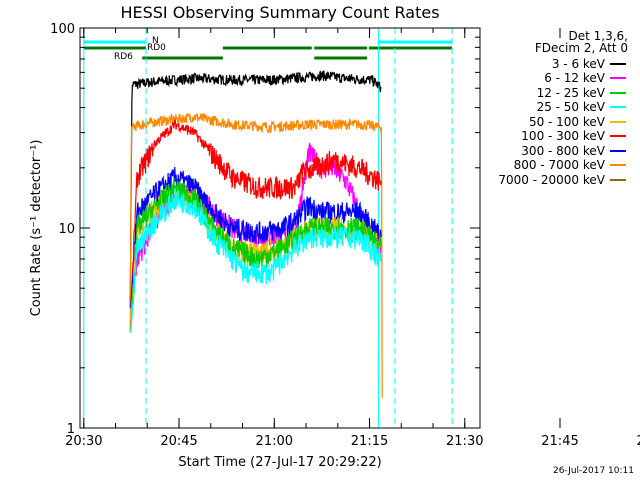 The height and width of the screenshot is (480, 640). Describe the element at coordinates (638, 441) in the screenshot. I see `x-tick-label-6: 22:00` at that location.